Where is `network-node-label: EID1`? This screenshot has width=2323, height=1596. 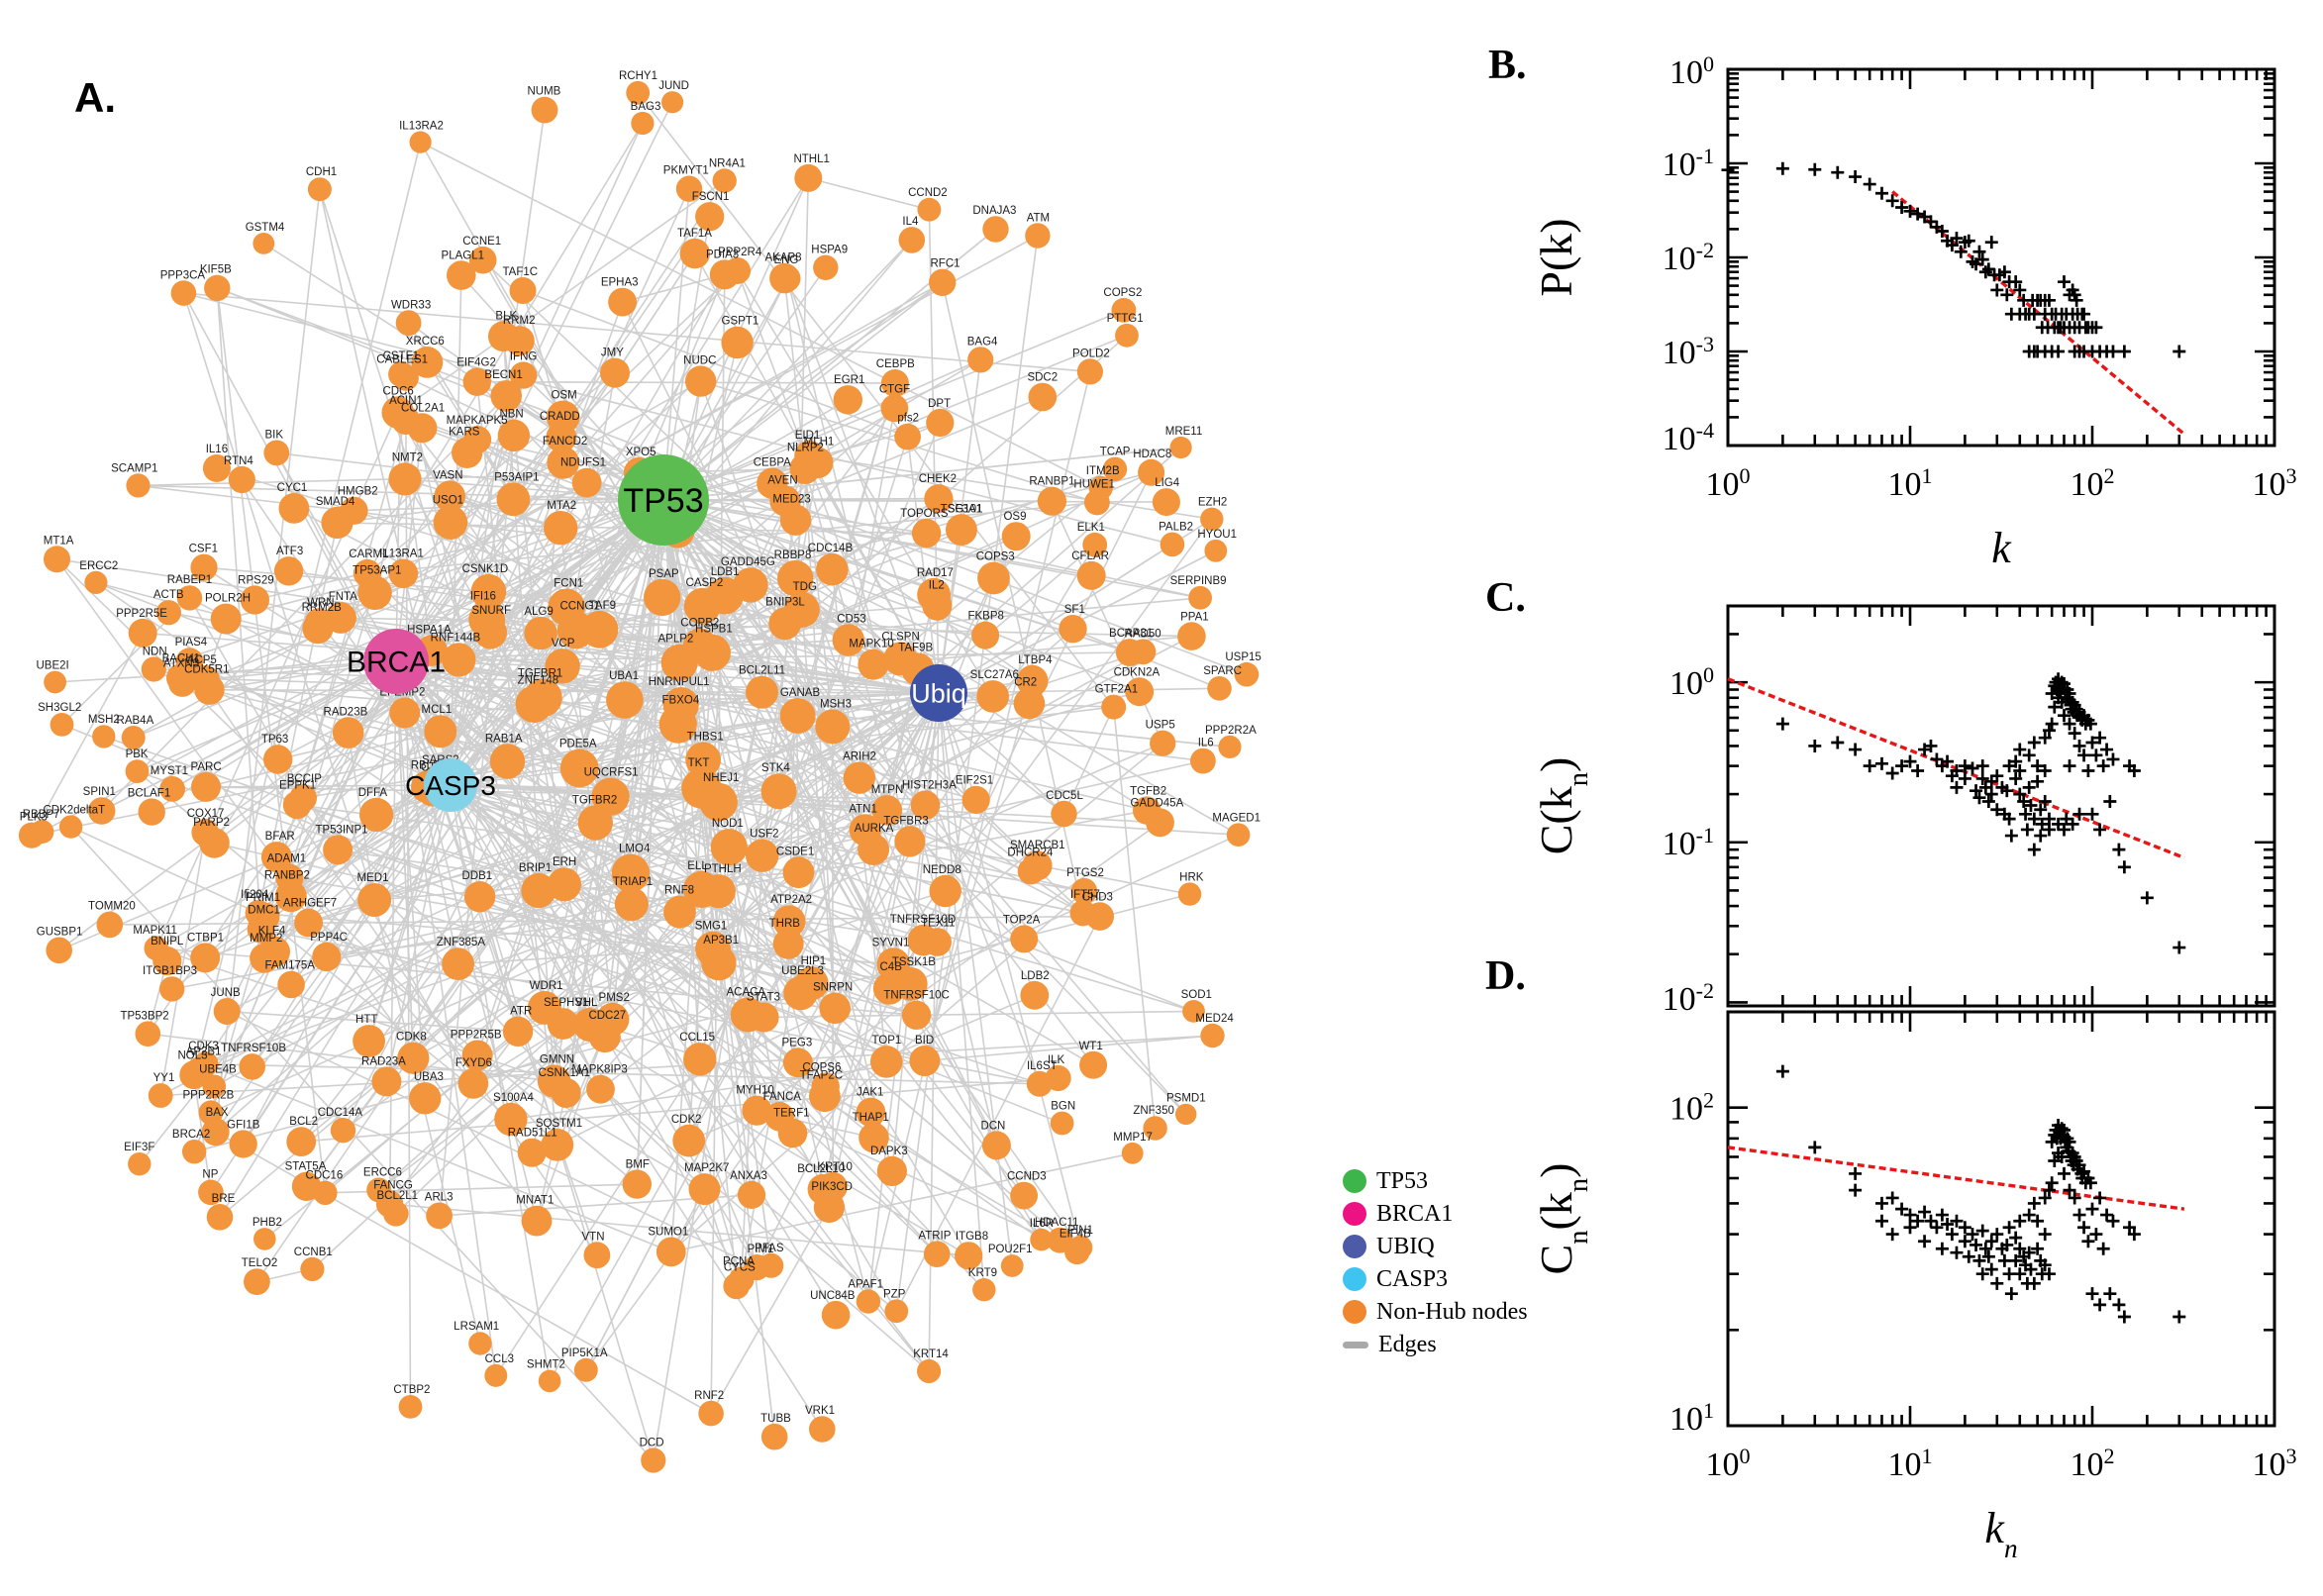
network-node-label: EID1 is located at coordinates (808, 436).